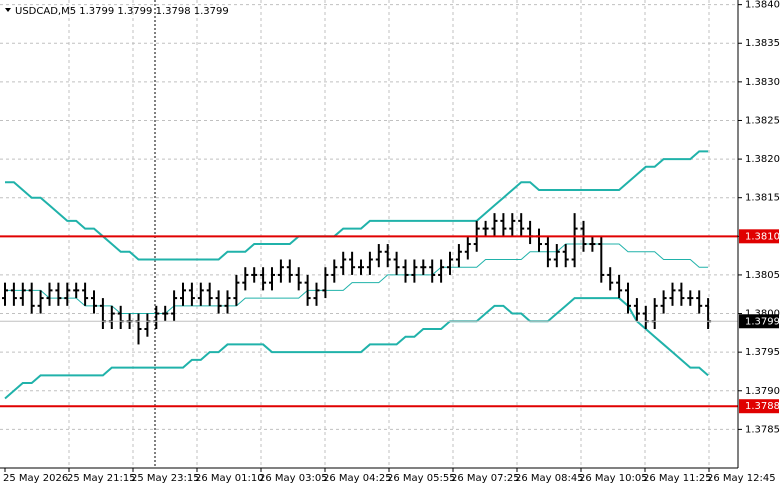 This screenshot has width=781, height=489. Describe the element at coordinates (293, 478) in the screenshot. I see `x-tick-label: 26 May 03:05` at that location.